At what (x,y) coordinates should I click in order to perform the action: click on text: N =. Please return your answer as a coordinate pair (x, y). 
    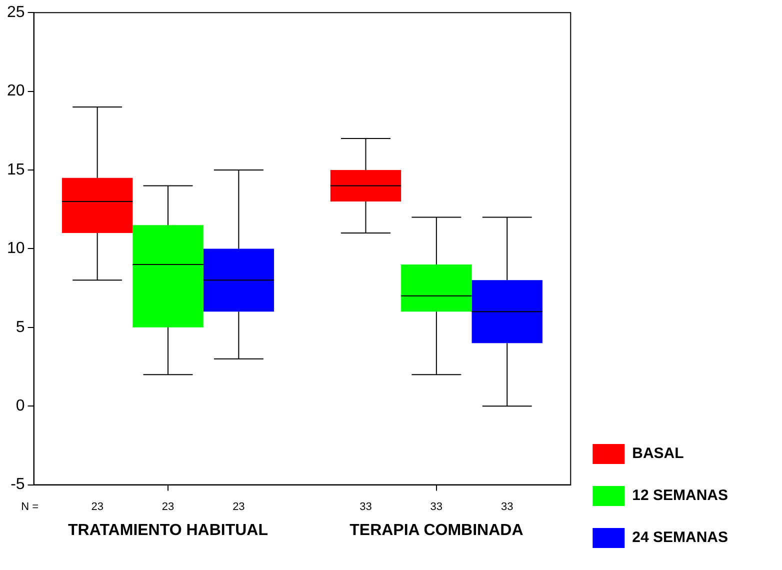
    Looking at the image, I should click on (30, 506).